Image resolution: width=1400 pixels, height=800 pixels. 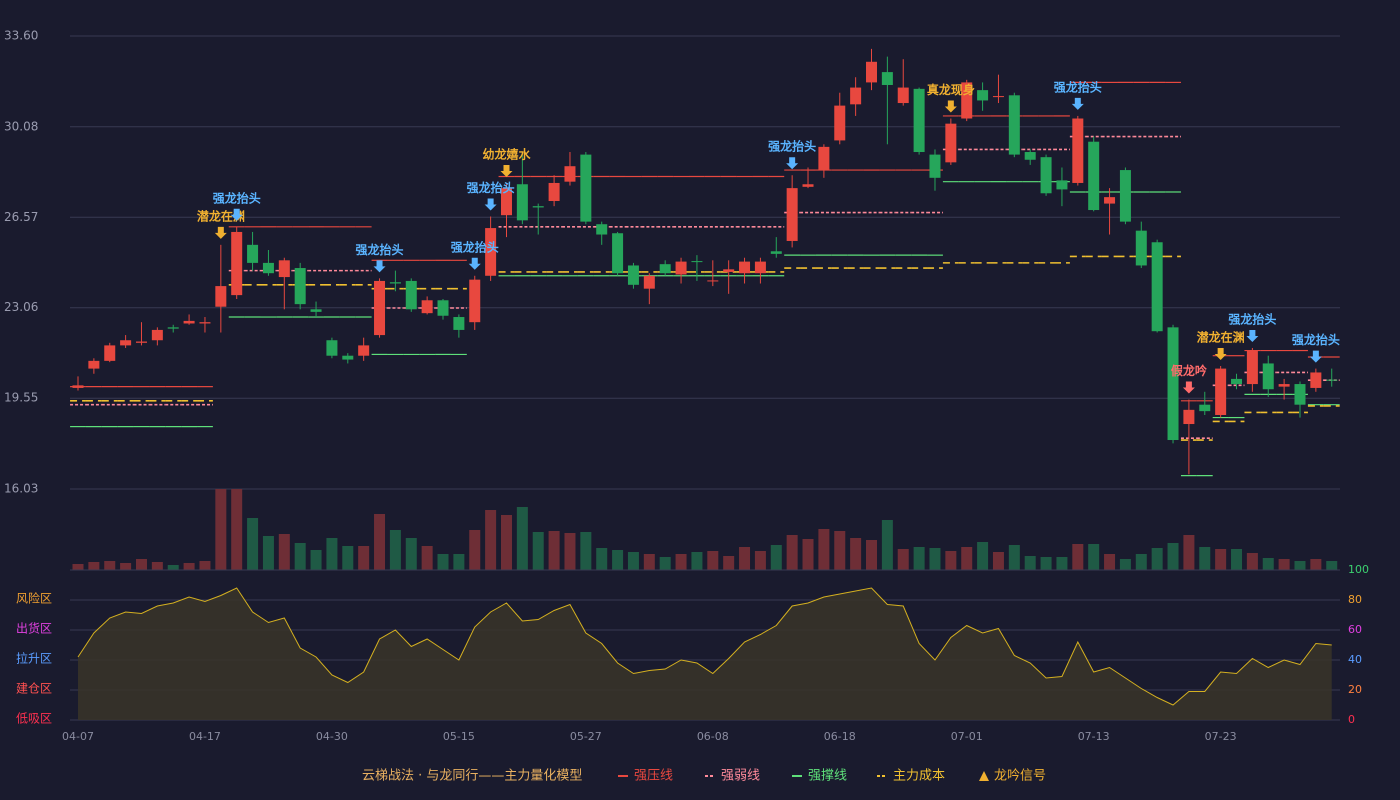 I want to click on y-tick-label: 26.57, so click(x=21, y=217).